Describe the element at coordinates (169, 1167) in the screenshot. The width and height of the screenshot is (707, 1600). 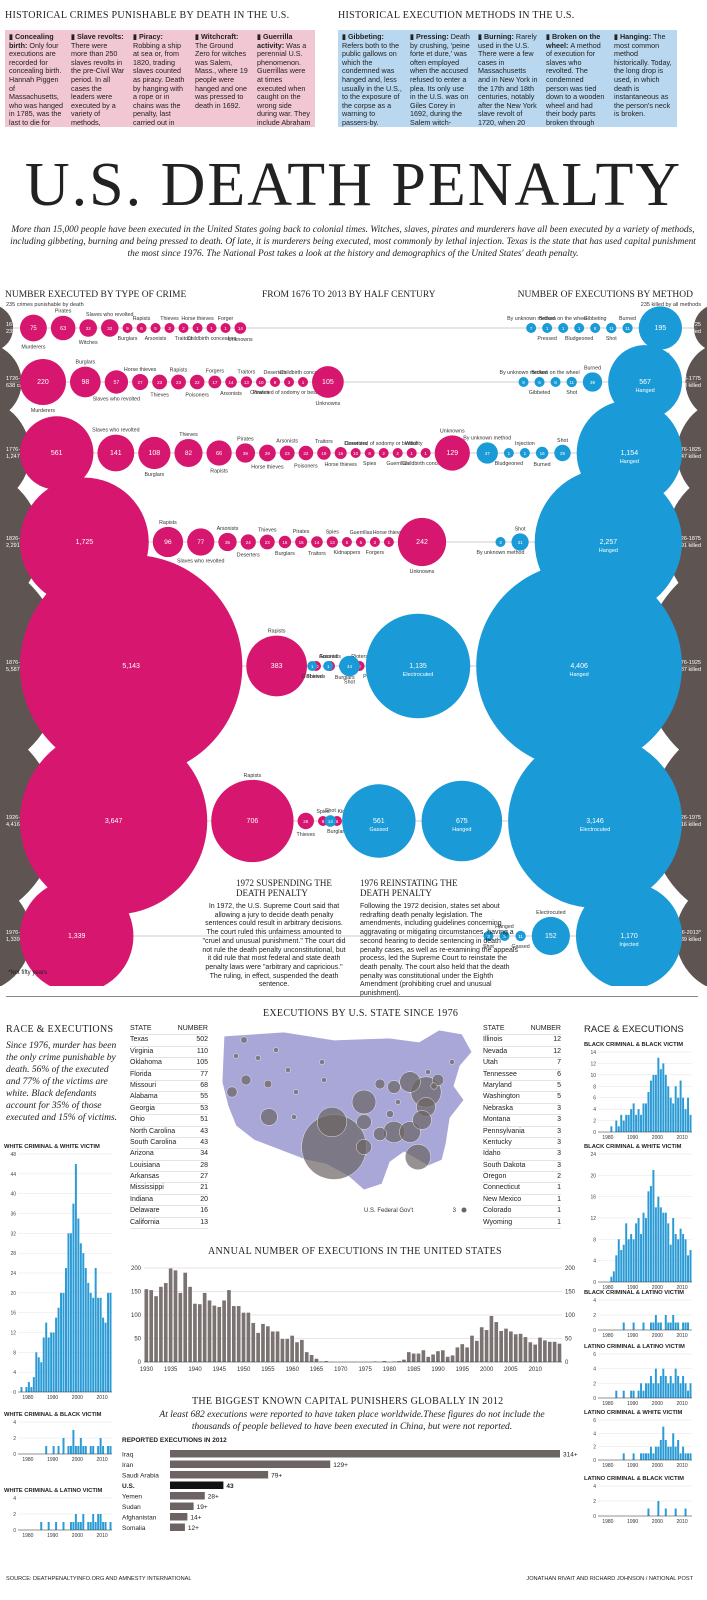
I see `state-row: Louisiana 28` at that location.